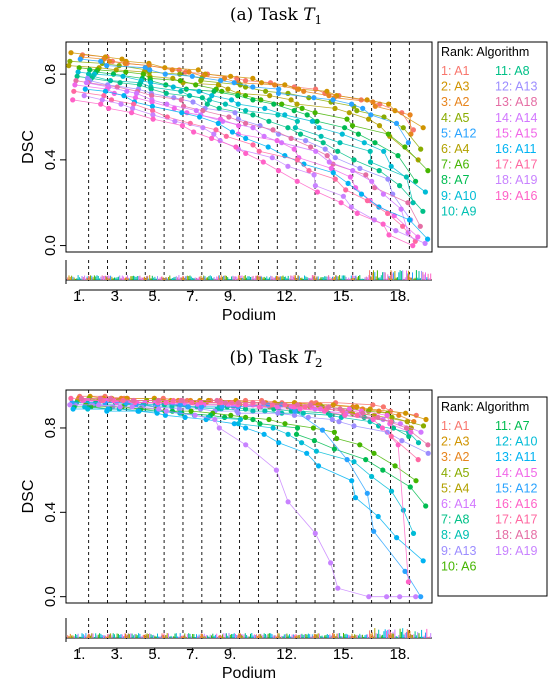 Image resolution: width=553 pixels, height=683 pixels. What do you see at coordinates (249, 315) in the screenshot?
I see `x-axis-label: Podium` at bounding box center [249, 315].